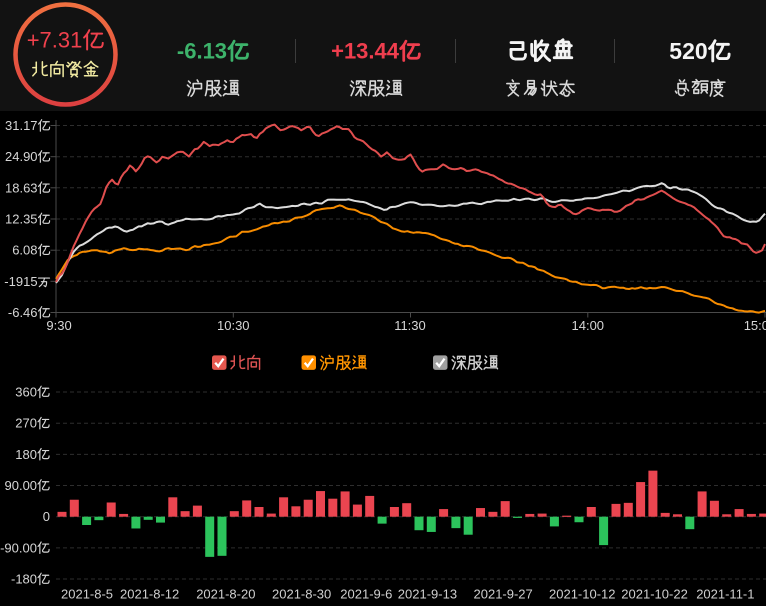  What do you see at coordinates (23, 312) in the screenshot?
I see `svg-text: -6.46` at bounding box center [23, 312].